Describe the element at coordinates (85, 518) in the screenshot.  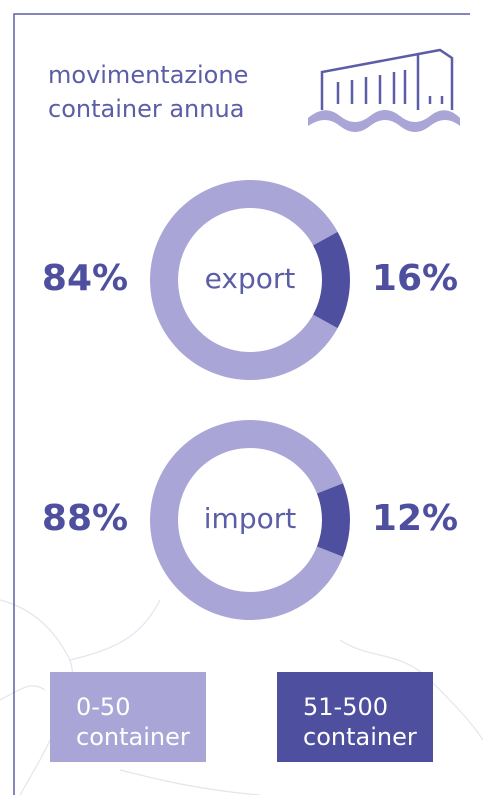
I see `value-label: 88%` at that location.